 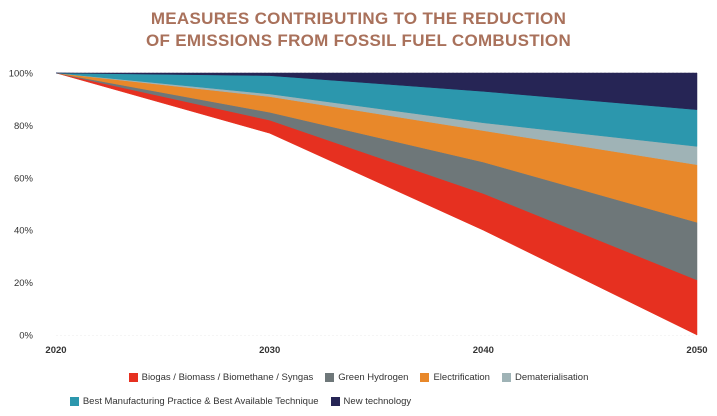 What do you see at coordinates (373, 377) in the screenshot?
I see `legend-label: Green Hydrogen` at bounding box center [373, 377].